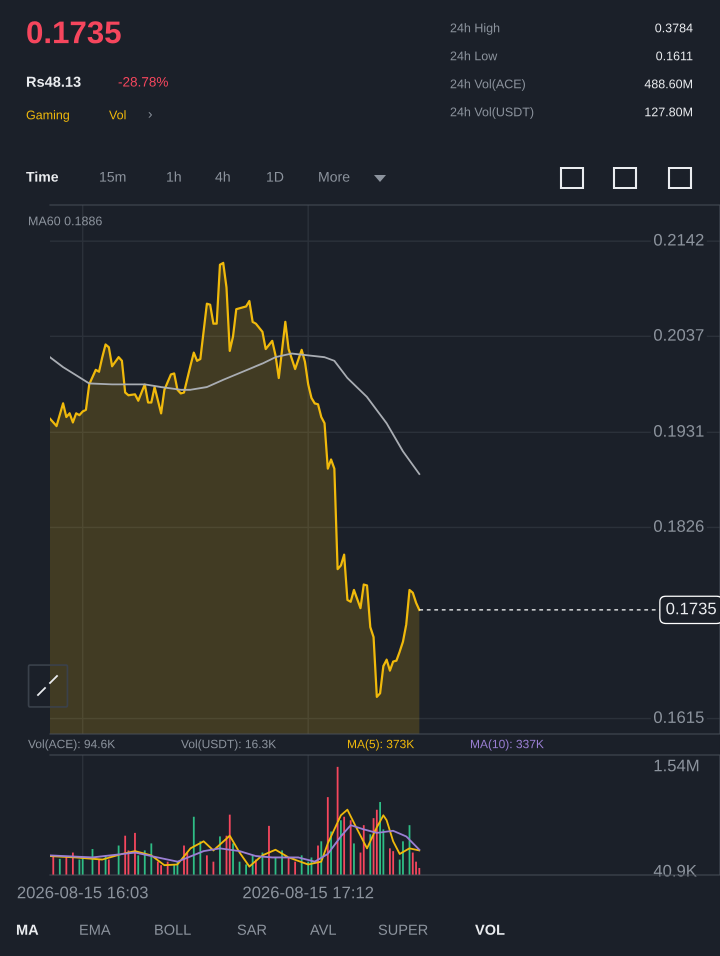 The image size is (720, 956). Describe the element at coordinates (143, 82) in the screenshot. I see `text: -28.78%` at that location.